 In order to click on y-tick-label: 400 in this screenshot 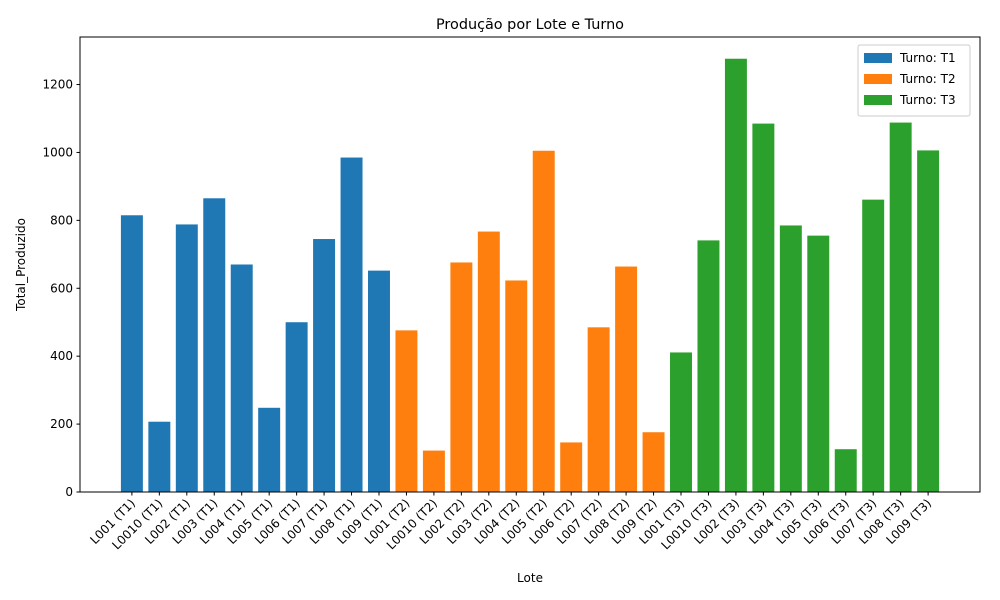, I will do `click(61, 356)`.